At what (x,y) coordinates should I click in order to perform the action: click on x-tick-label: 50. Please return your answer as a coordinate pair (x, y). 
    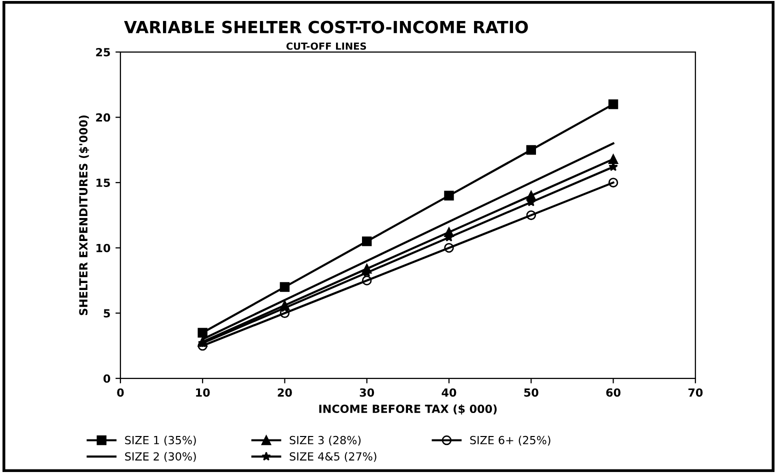
    Looking at the image, I should click on (531, 392).